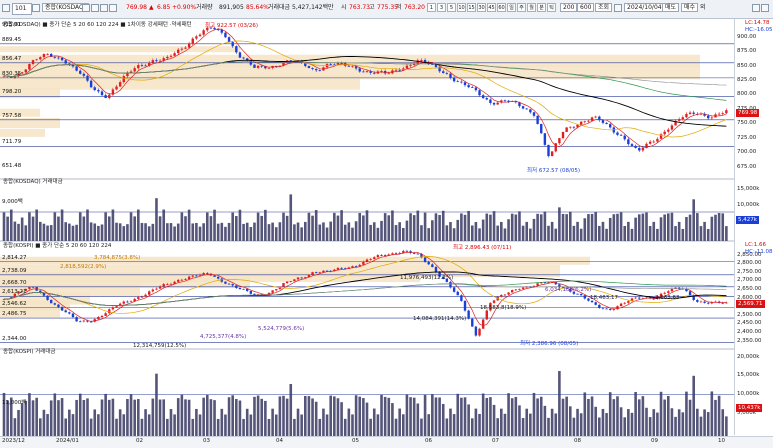 Image resolution: width=773 pixels, height=448 pixels. I want to click on net-label: 외, so click(703, 7).